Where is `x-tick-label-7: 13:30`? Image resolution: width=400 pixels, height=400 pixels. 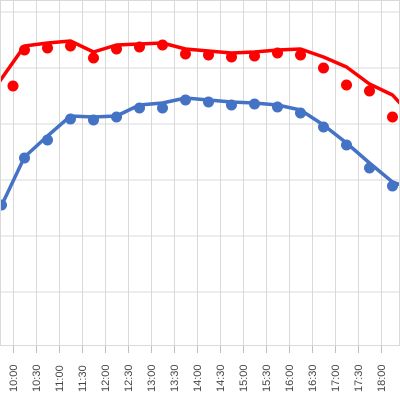
x-tick-label-7: 13:30 is located at coordinates (175, 378).